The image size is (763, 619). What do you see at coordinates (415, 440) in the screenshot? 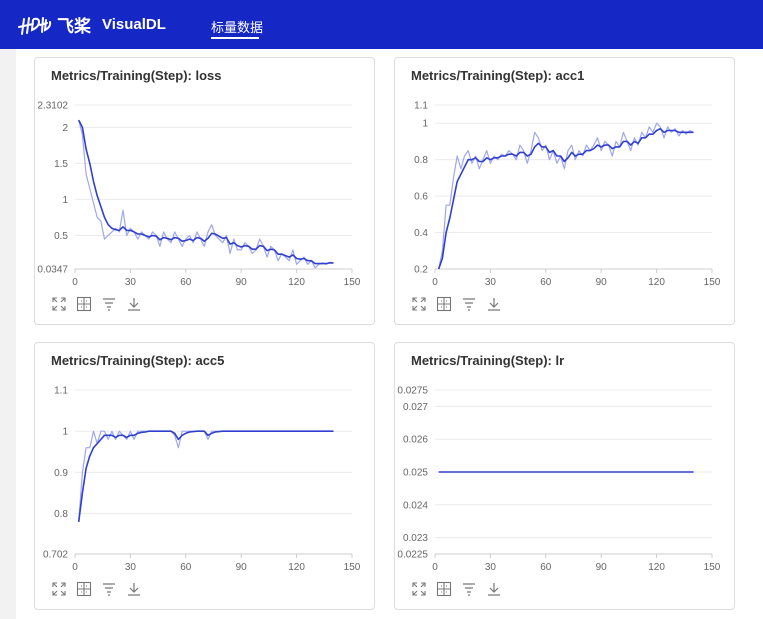
I see `y-tick-label: 0.026` at bounding box center [415, 440].